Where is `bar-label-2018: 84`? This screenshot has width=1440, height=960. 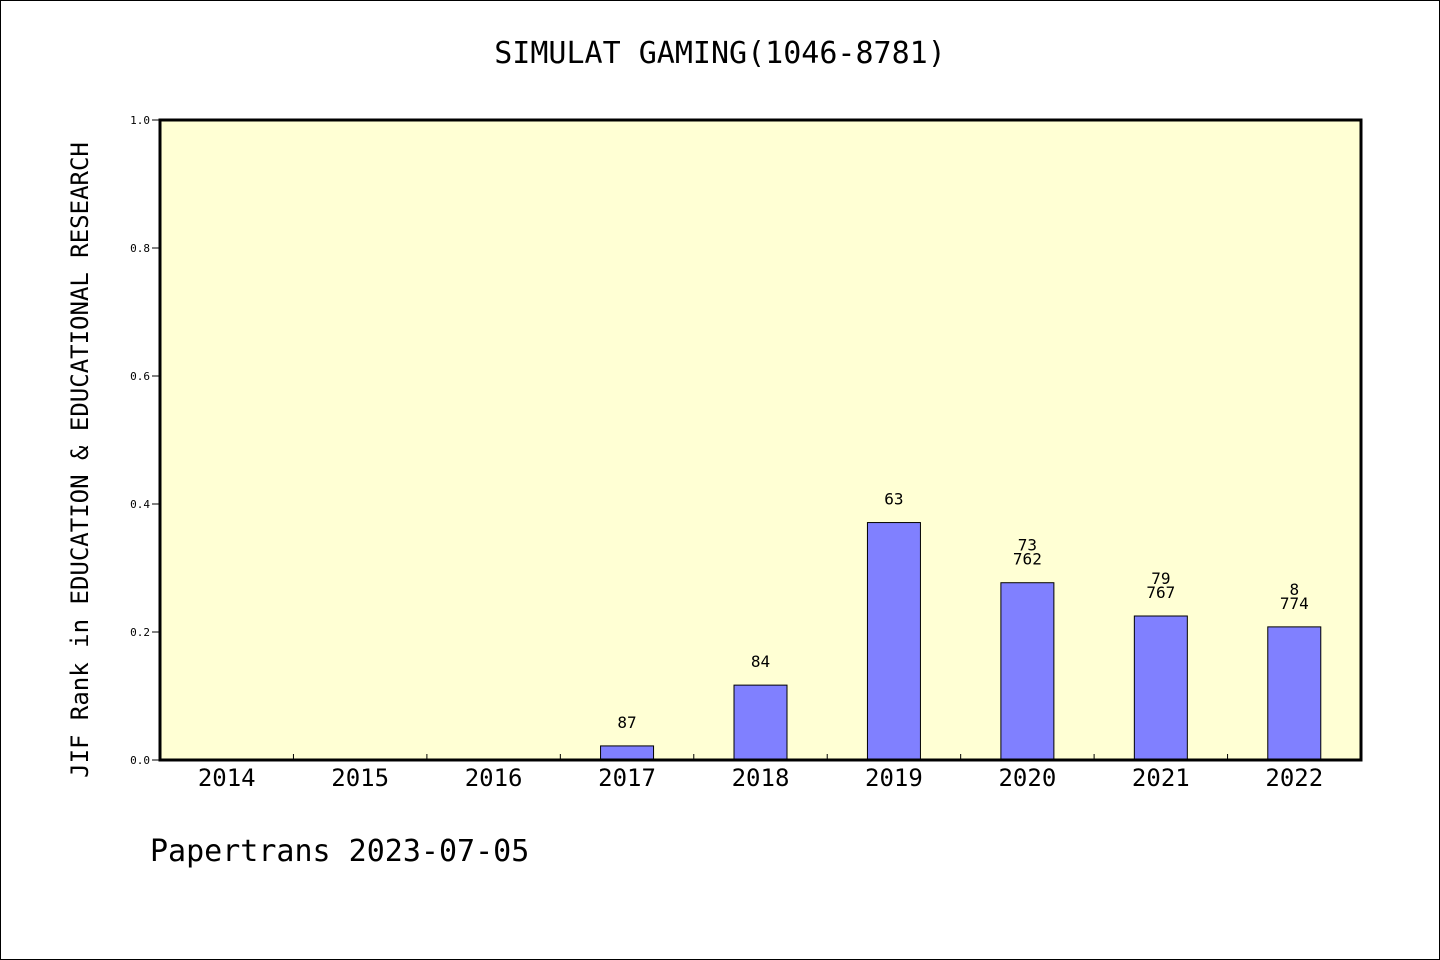 bar-label-2018: 84 is located at coordinates (760, 661).